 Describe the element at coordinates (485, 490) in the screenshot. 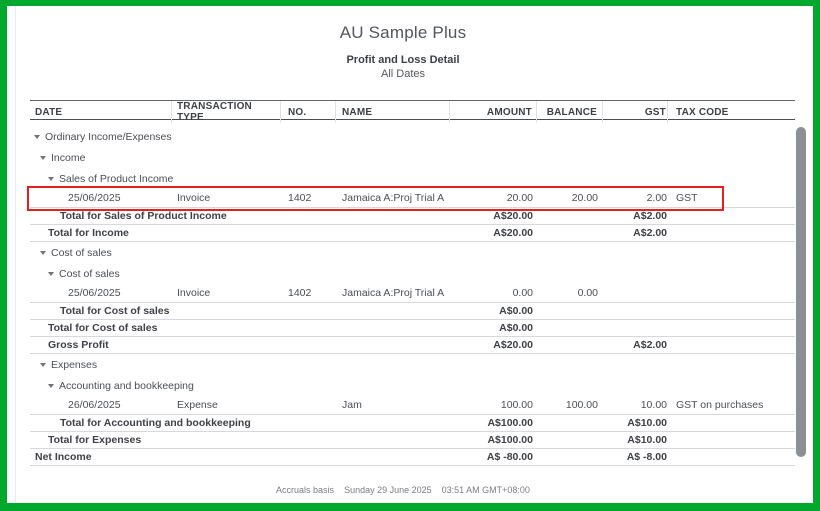

I see `footer-time: 03:51 AM GMT+08:00` at that location.